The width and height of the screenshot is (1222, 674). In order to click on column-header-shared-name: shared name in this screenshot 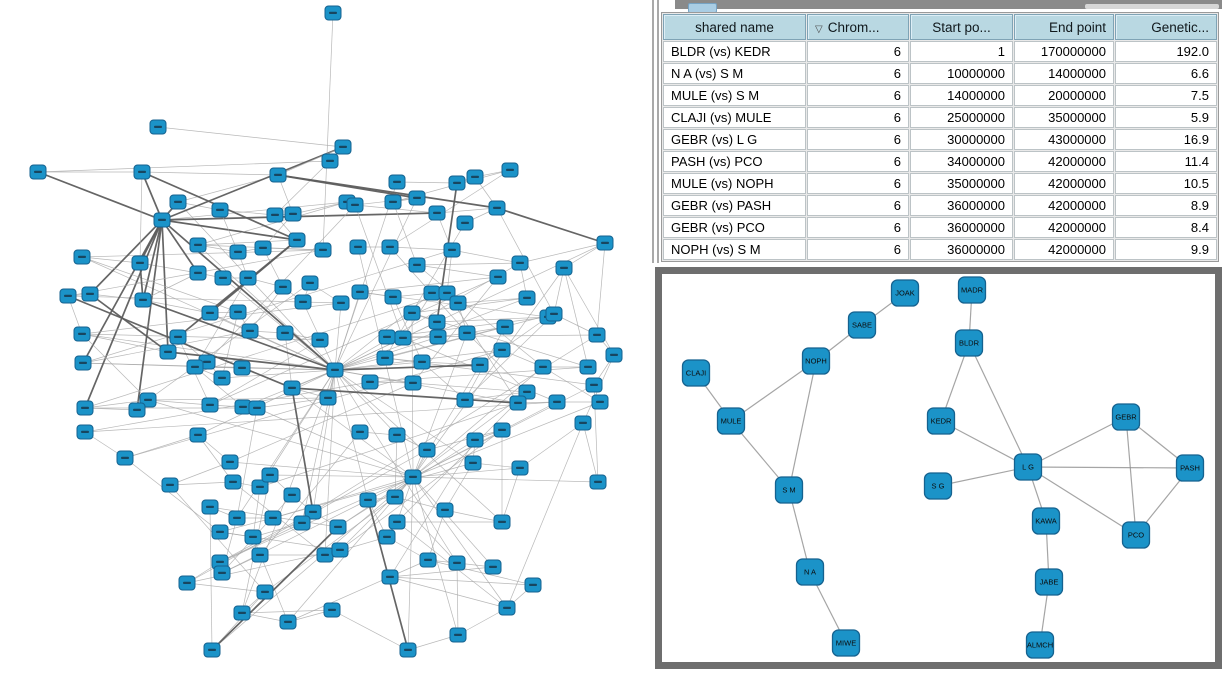, I will do `click(734, 27)`.